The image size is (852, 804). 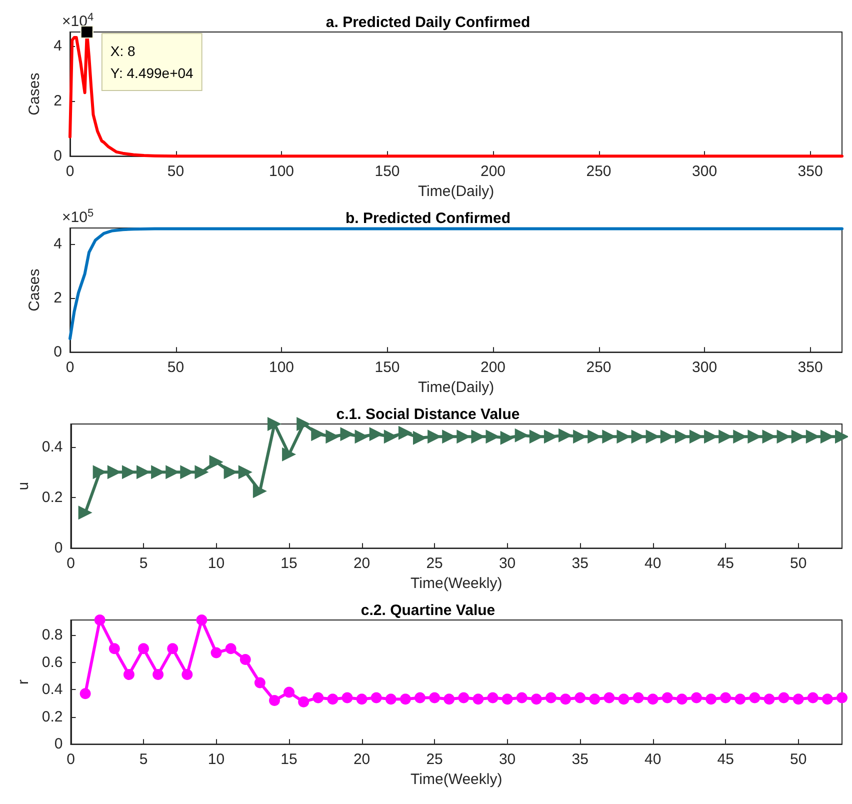 I want to click on x-tick-label: 45, so click(x=725, y=759).